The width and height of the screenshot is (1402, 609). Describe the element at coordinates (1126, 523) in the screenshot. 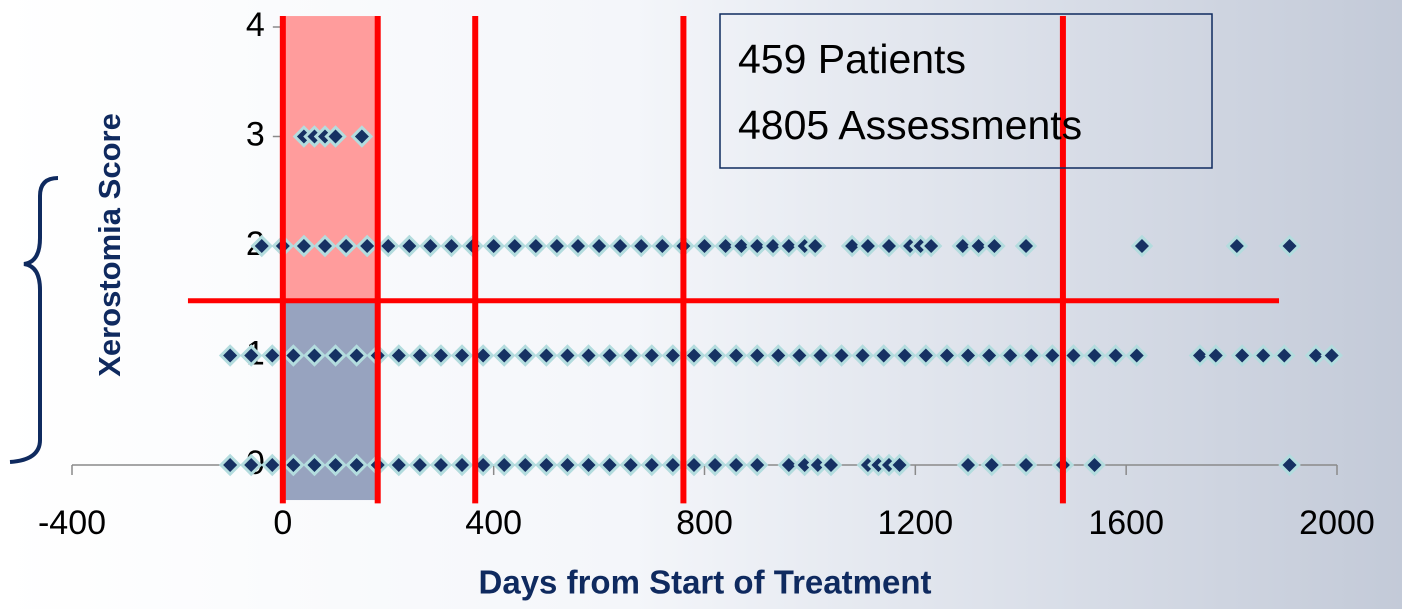

I see `x-tick-label: 1600` at that location.